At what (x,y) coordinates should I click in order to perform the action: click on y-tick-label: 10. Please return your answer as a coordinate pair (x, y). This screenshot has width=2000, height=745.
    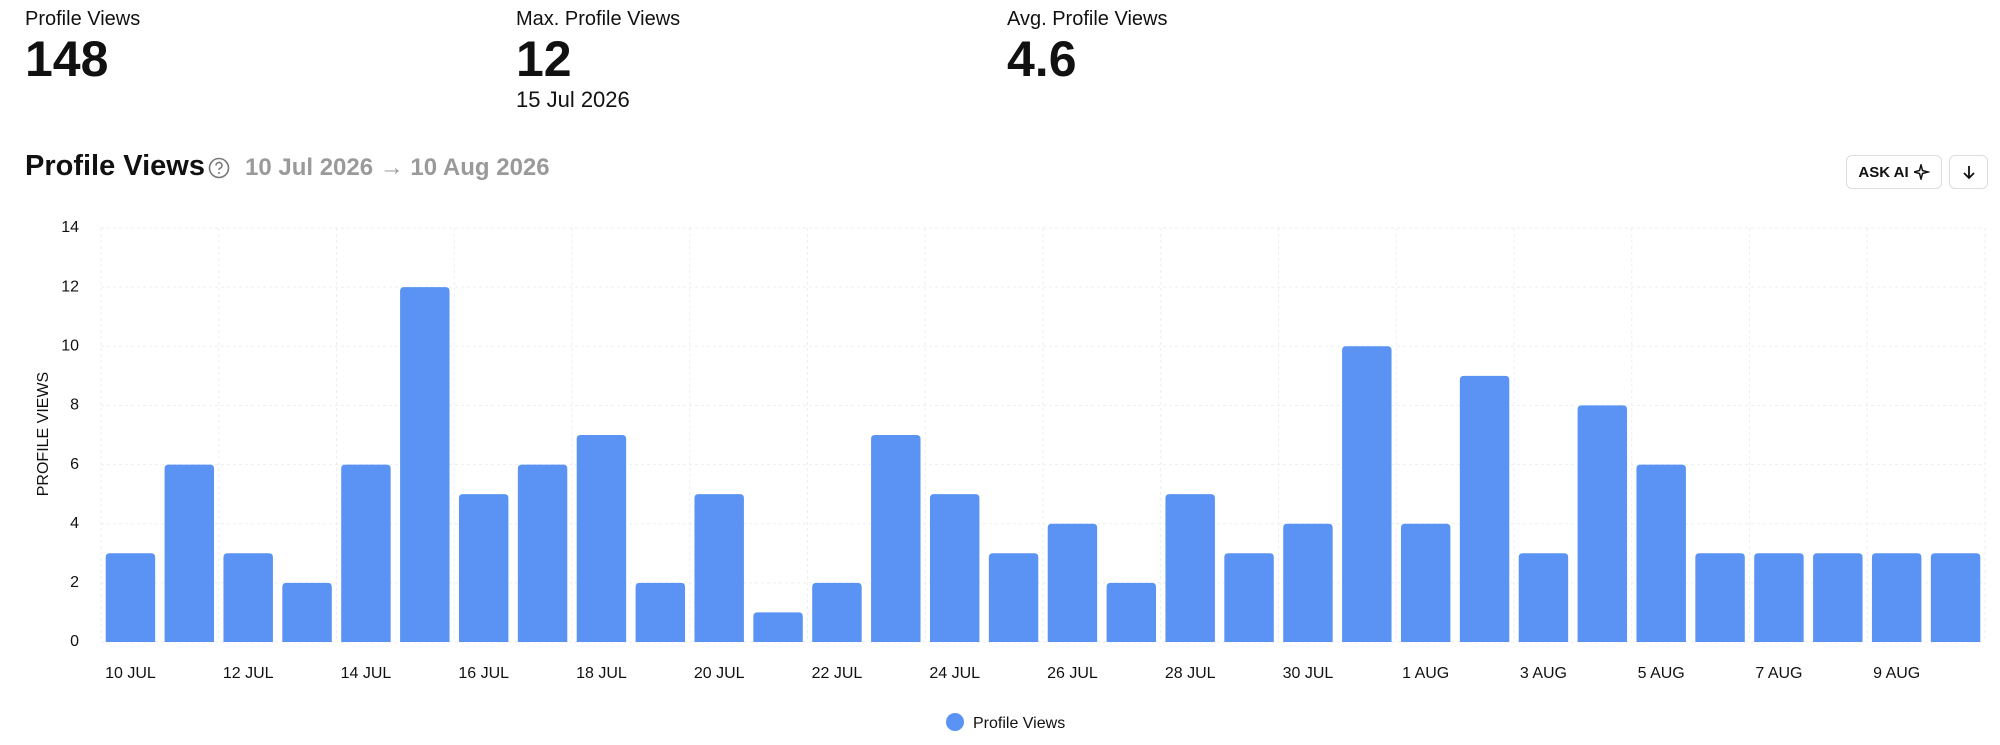
    Looking at the image, I should click on (70, 346).